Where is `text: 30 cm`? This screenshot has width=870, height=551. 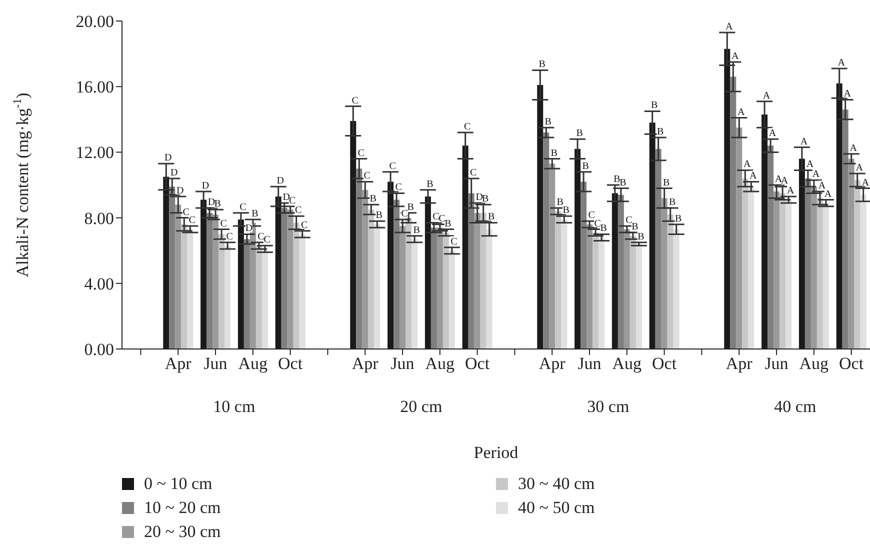 text: 30 cm is located at coordinates (608, 407).